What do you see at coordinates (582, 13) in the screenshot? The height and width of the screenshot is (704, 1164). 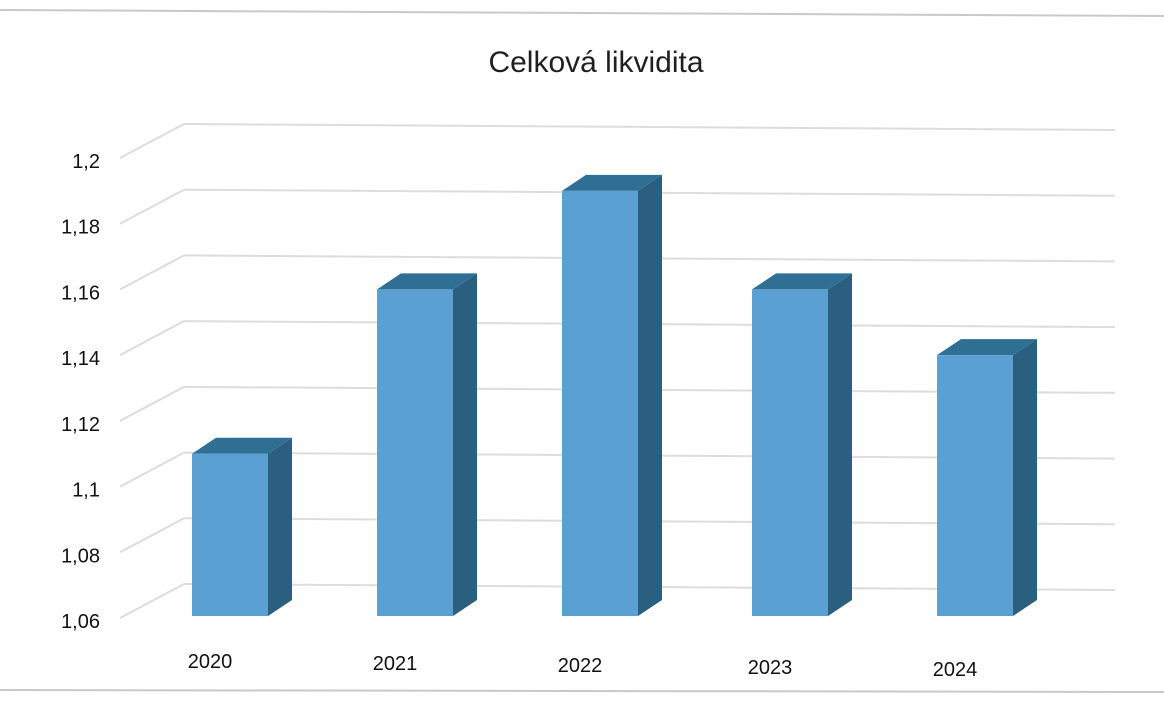 I see `top-rule` at bounding box center [582, 13].